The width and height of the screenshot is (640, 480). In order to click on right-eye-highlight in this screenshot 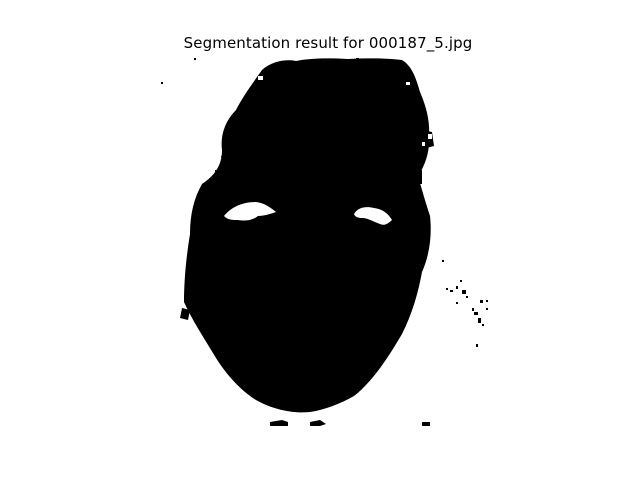, I will do `click(373, 216)`.